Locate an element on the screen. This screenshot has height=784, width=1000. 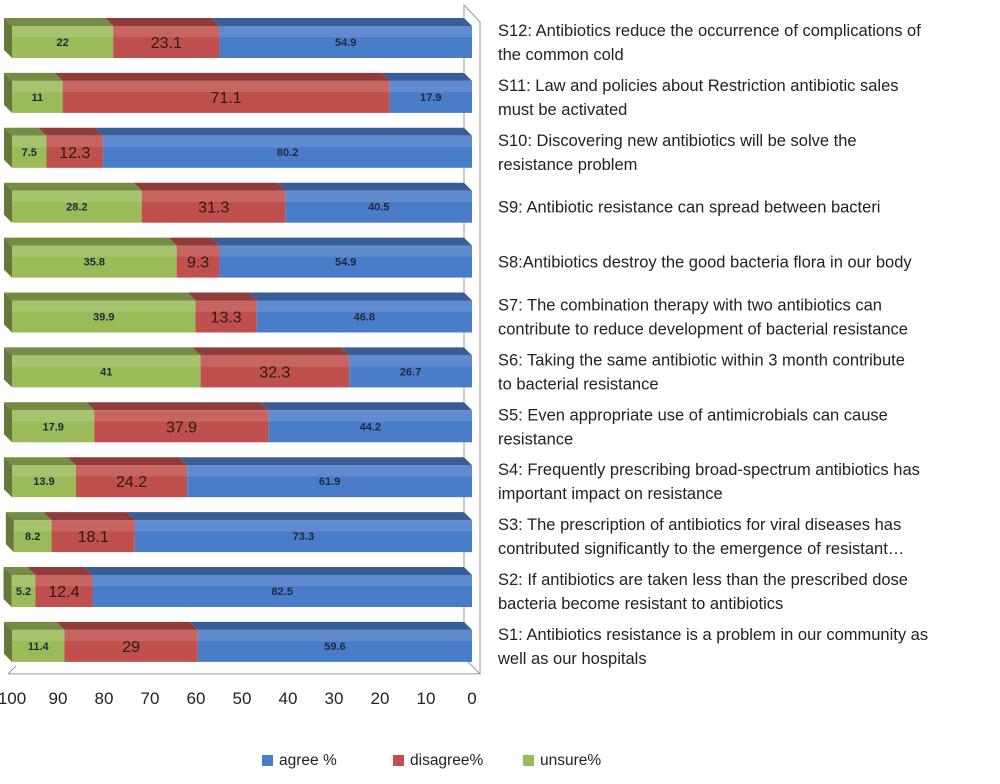
bar-top-s0-r1 is located at coordinates (426, 76).